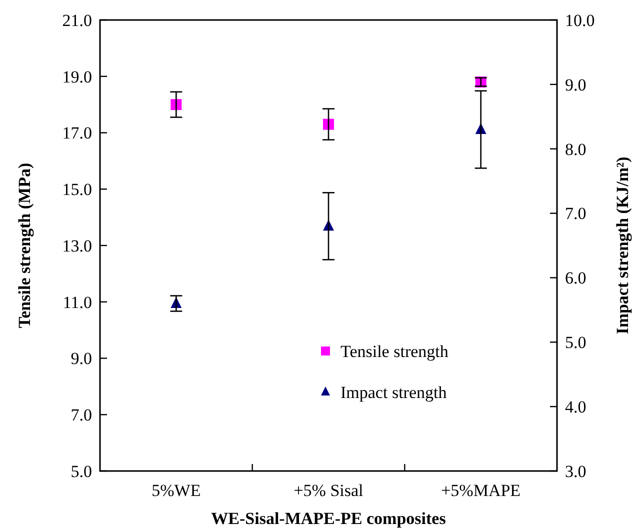 This screenshot has width=644, height=530. What do you see at coordinates (328, 124) in the screenshot?
I see `point` at bounding box center [328, 124].